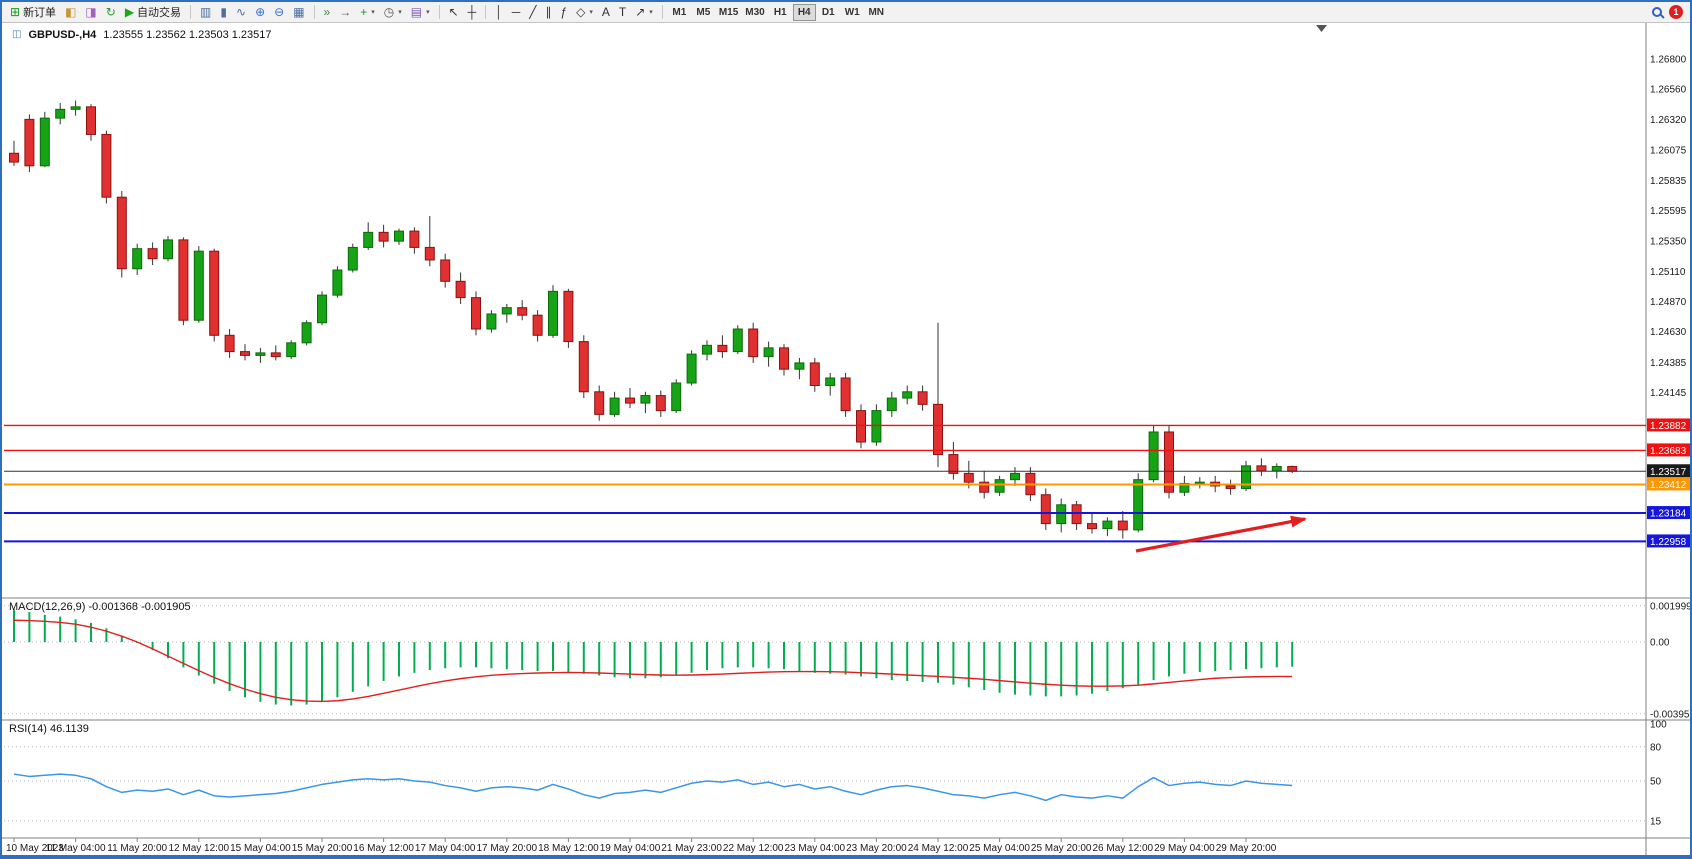  What do you see at coordinates (499, 12) in the screenshot?
I see `vertical-line-icon: │` at bounding box center [499, 12].